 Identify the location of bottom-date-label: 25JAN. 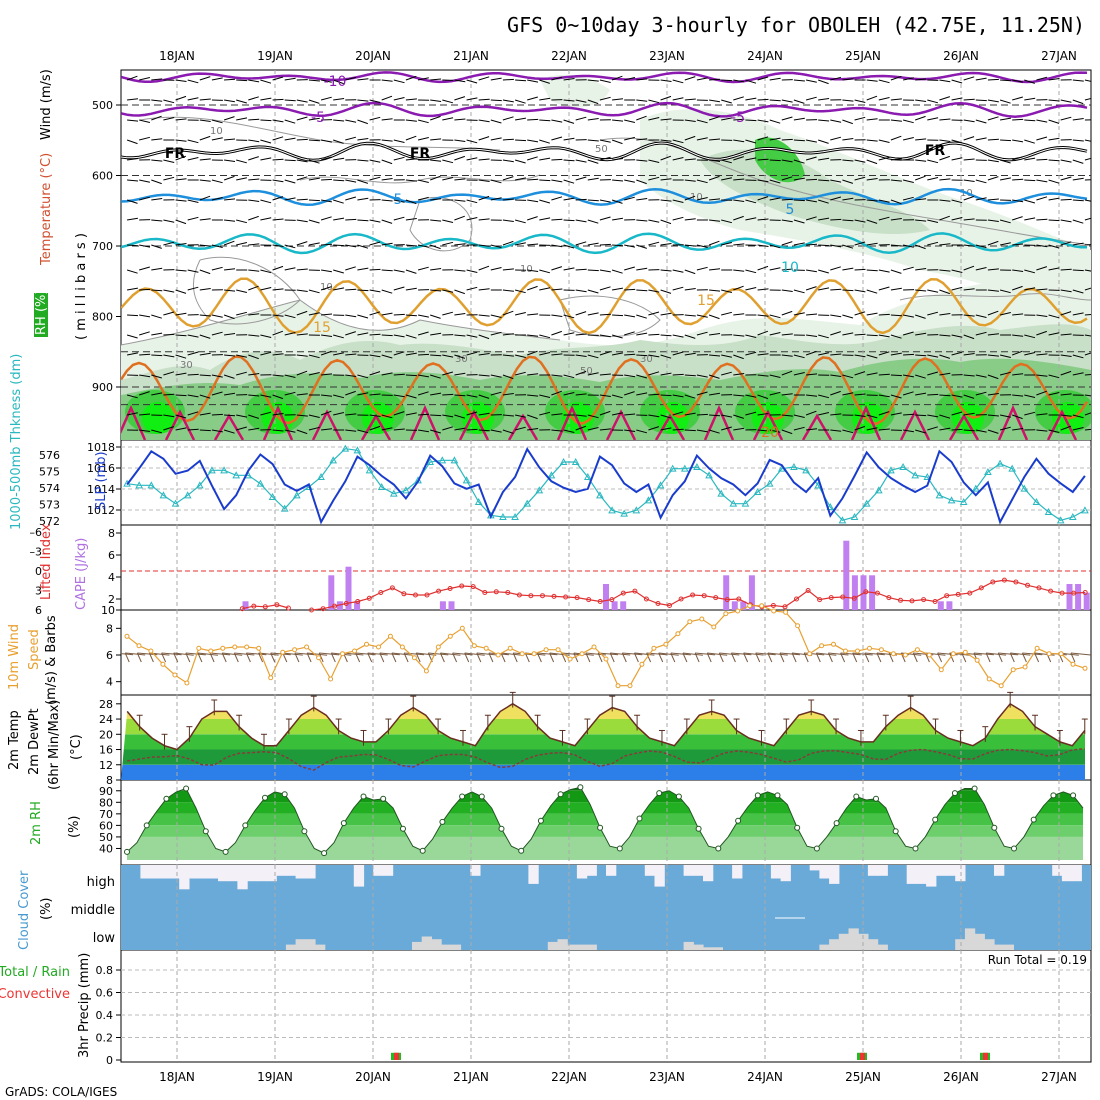
(863, 1077).